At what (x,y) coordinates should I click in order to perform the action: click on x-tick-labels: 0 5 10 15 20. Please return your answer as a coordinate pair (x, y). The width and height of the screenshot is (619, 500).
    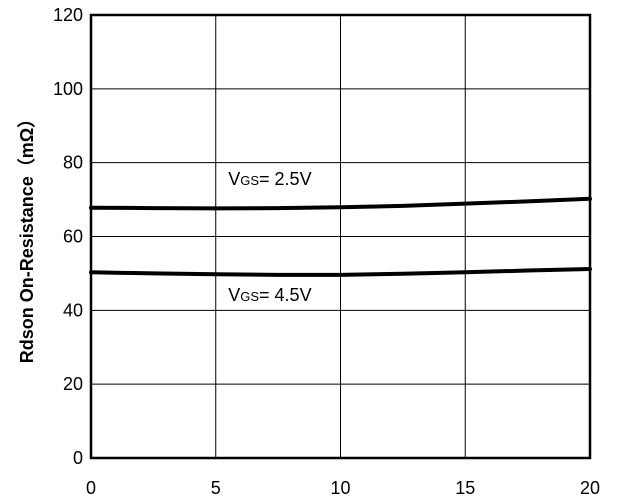
    Looking at the image, I should click on (343, 488).